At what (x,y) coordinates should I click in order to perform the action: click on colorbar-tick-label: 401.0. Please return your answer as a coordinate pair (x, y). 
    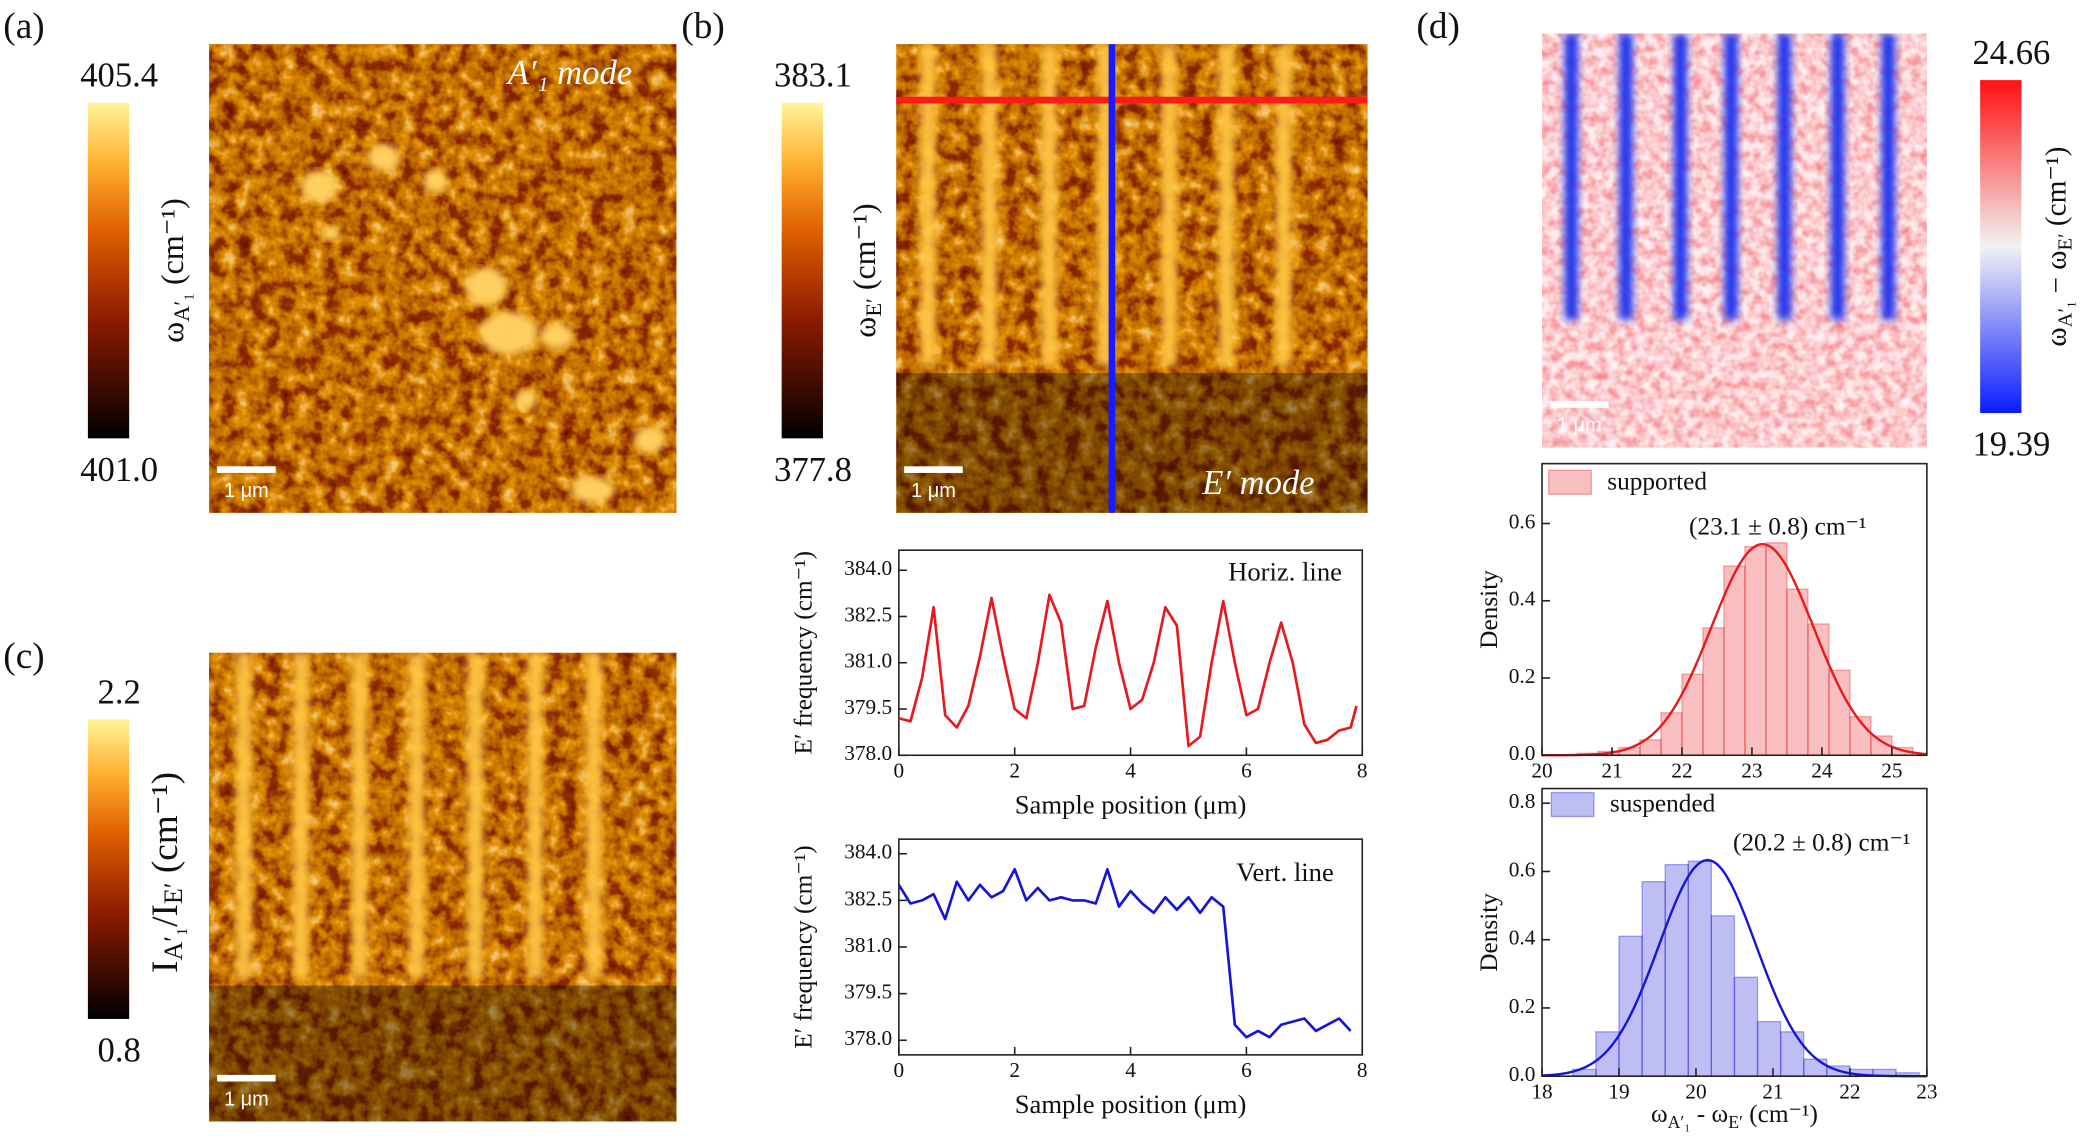
    Looking at the image, I should click on (119, 470).